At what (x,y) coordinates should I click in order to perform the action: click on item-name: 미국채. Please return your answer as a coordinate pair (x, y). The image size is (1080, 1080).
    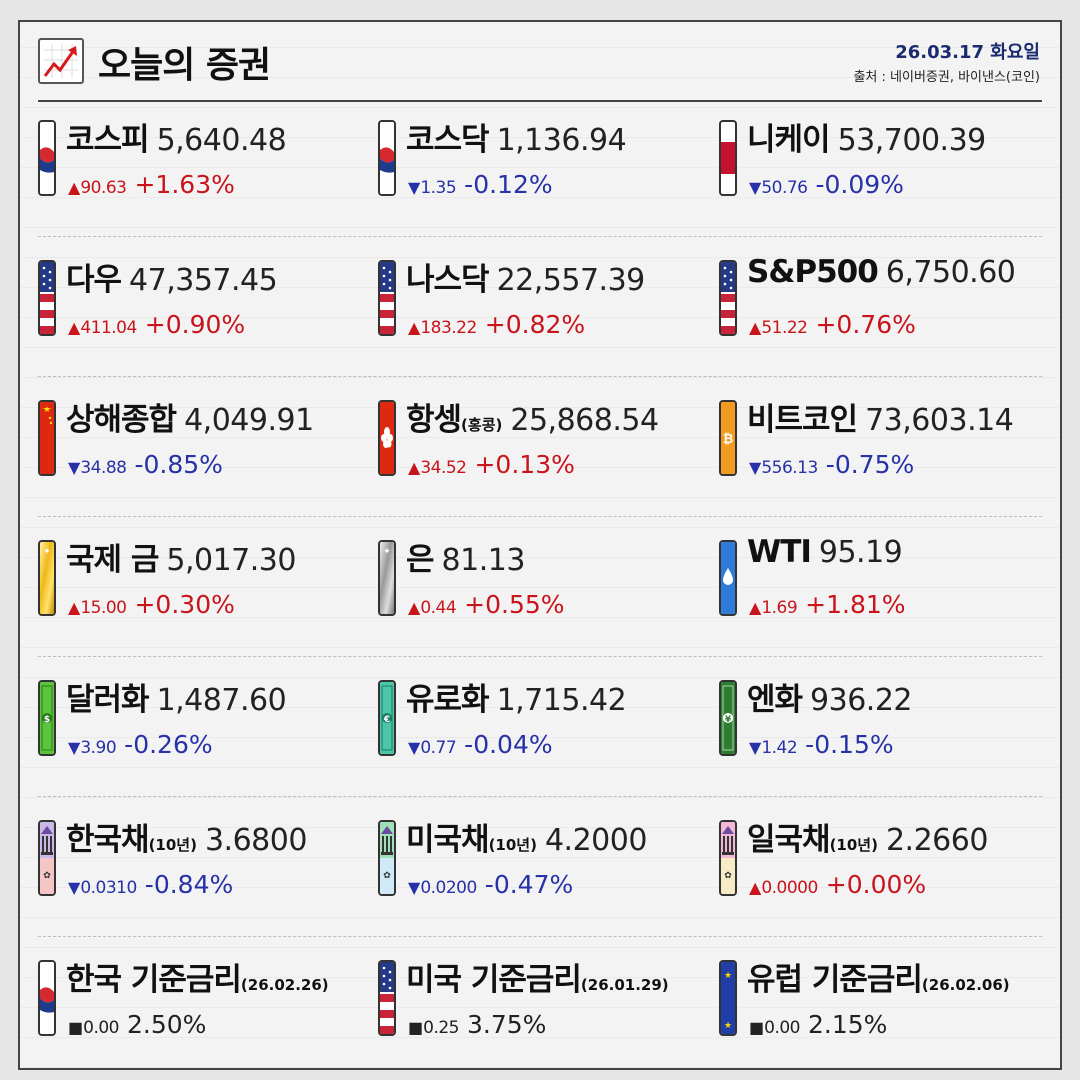
    Looking at the image, I should click on (448, 840).